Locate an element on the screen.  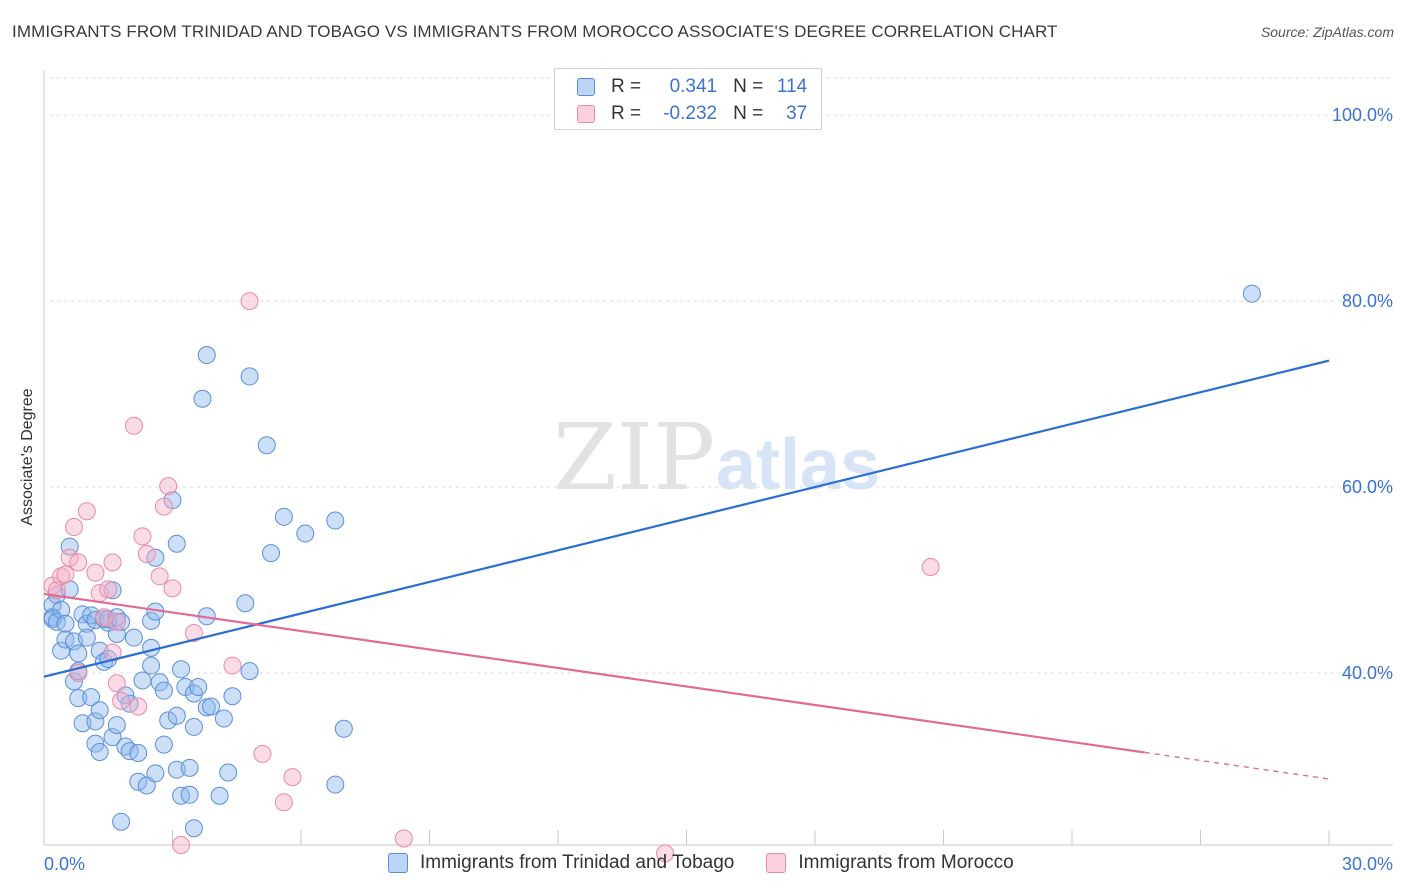
correlation-legend: R = 0.341 N = 114 R = -0.232 N = 37 is located at coordinates (688, 99).